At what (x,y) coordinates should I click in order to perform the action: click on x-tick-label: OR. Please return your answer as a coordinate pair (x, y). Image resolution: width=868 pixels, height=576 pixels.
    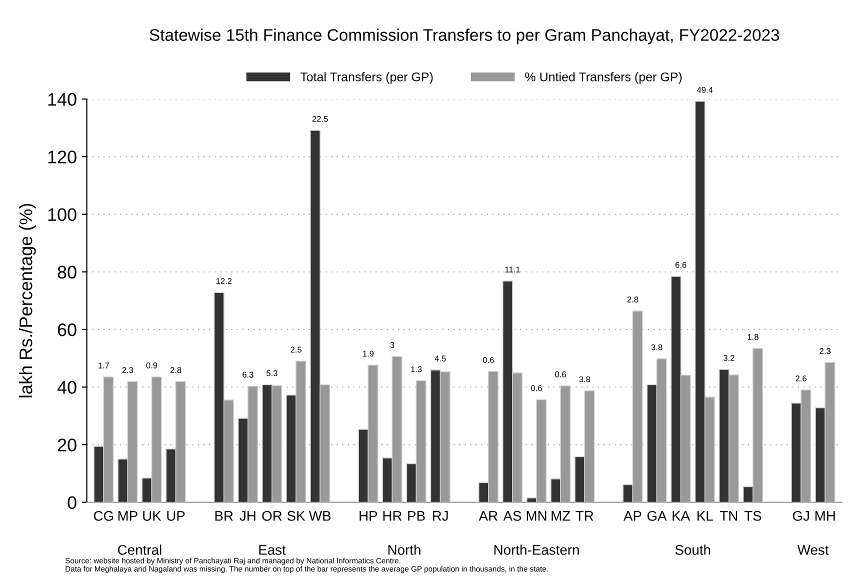
    Looking at the image, I should click on (272, 515).